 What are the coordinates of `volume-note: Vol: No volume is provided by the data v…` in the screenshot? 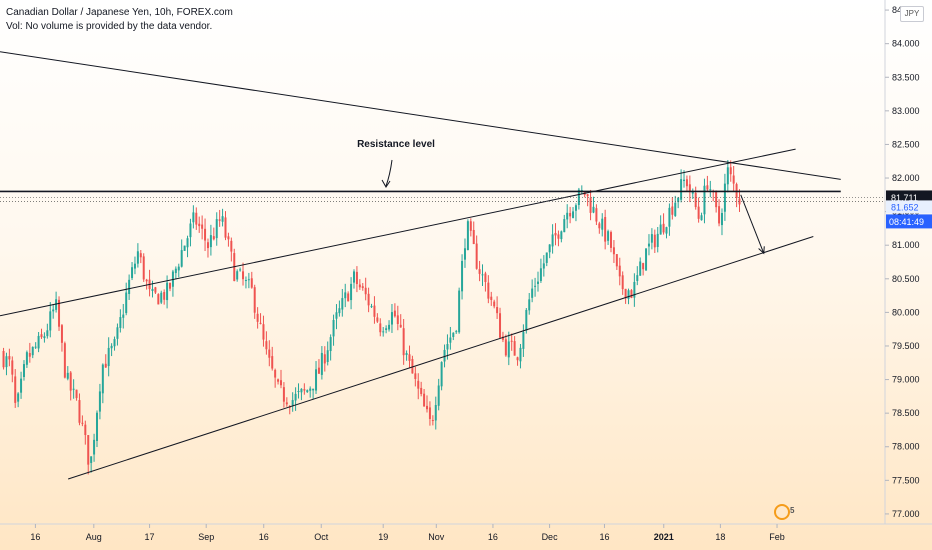 It's located at (109, 26).